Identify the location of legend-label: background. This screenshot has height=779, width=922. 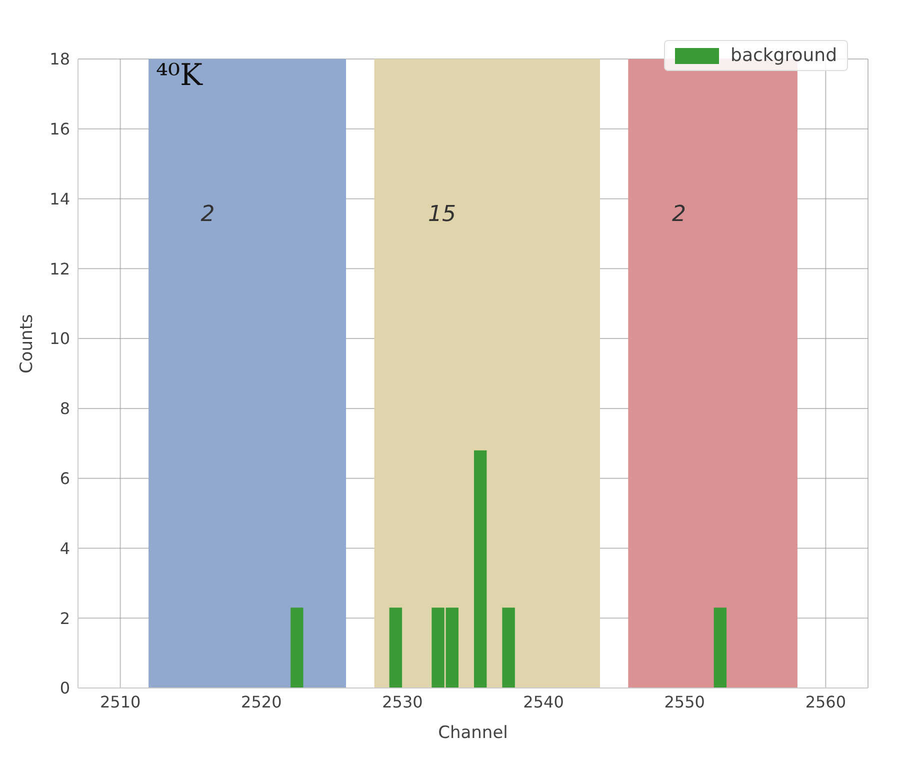
(783, 55).